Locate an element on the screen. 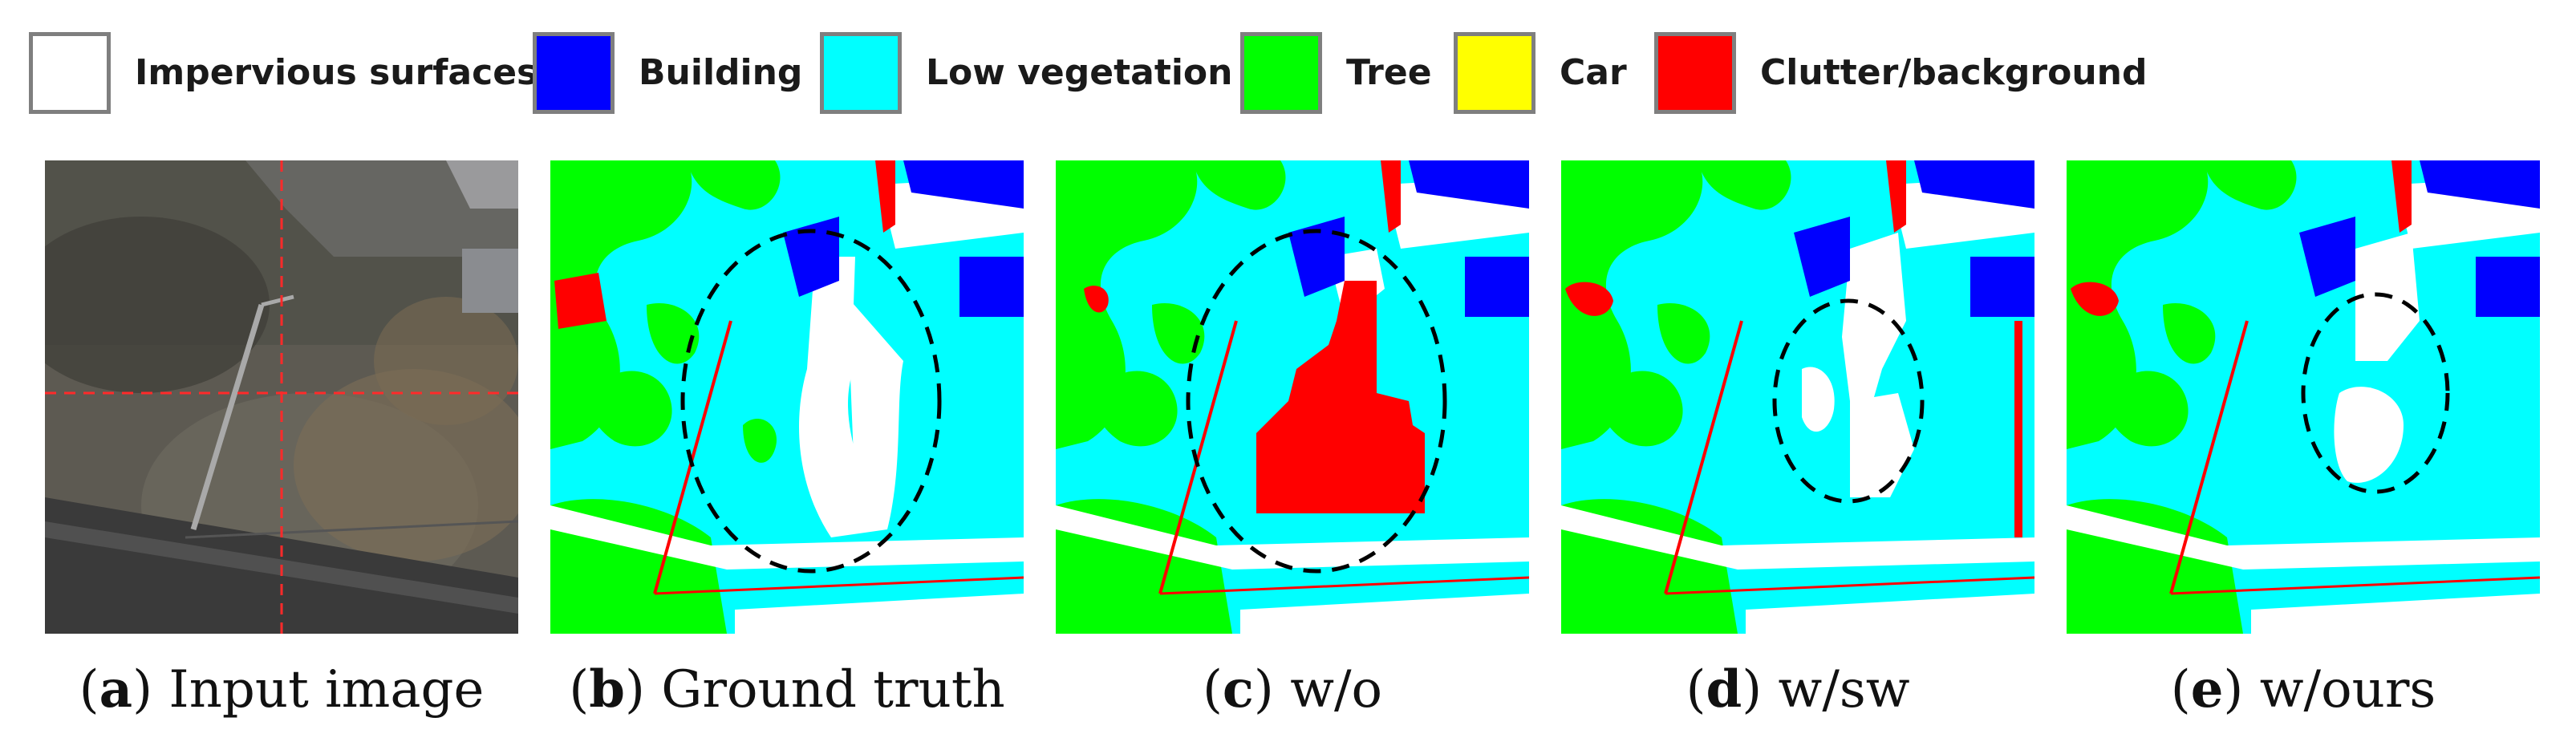  caption-ground-truth: (b) Ground truth is located at coordinates (787, 689).